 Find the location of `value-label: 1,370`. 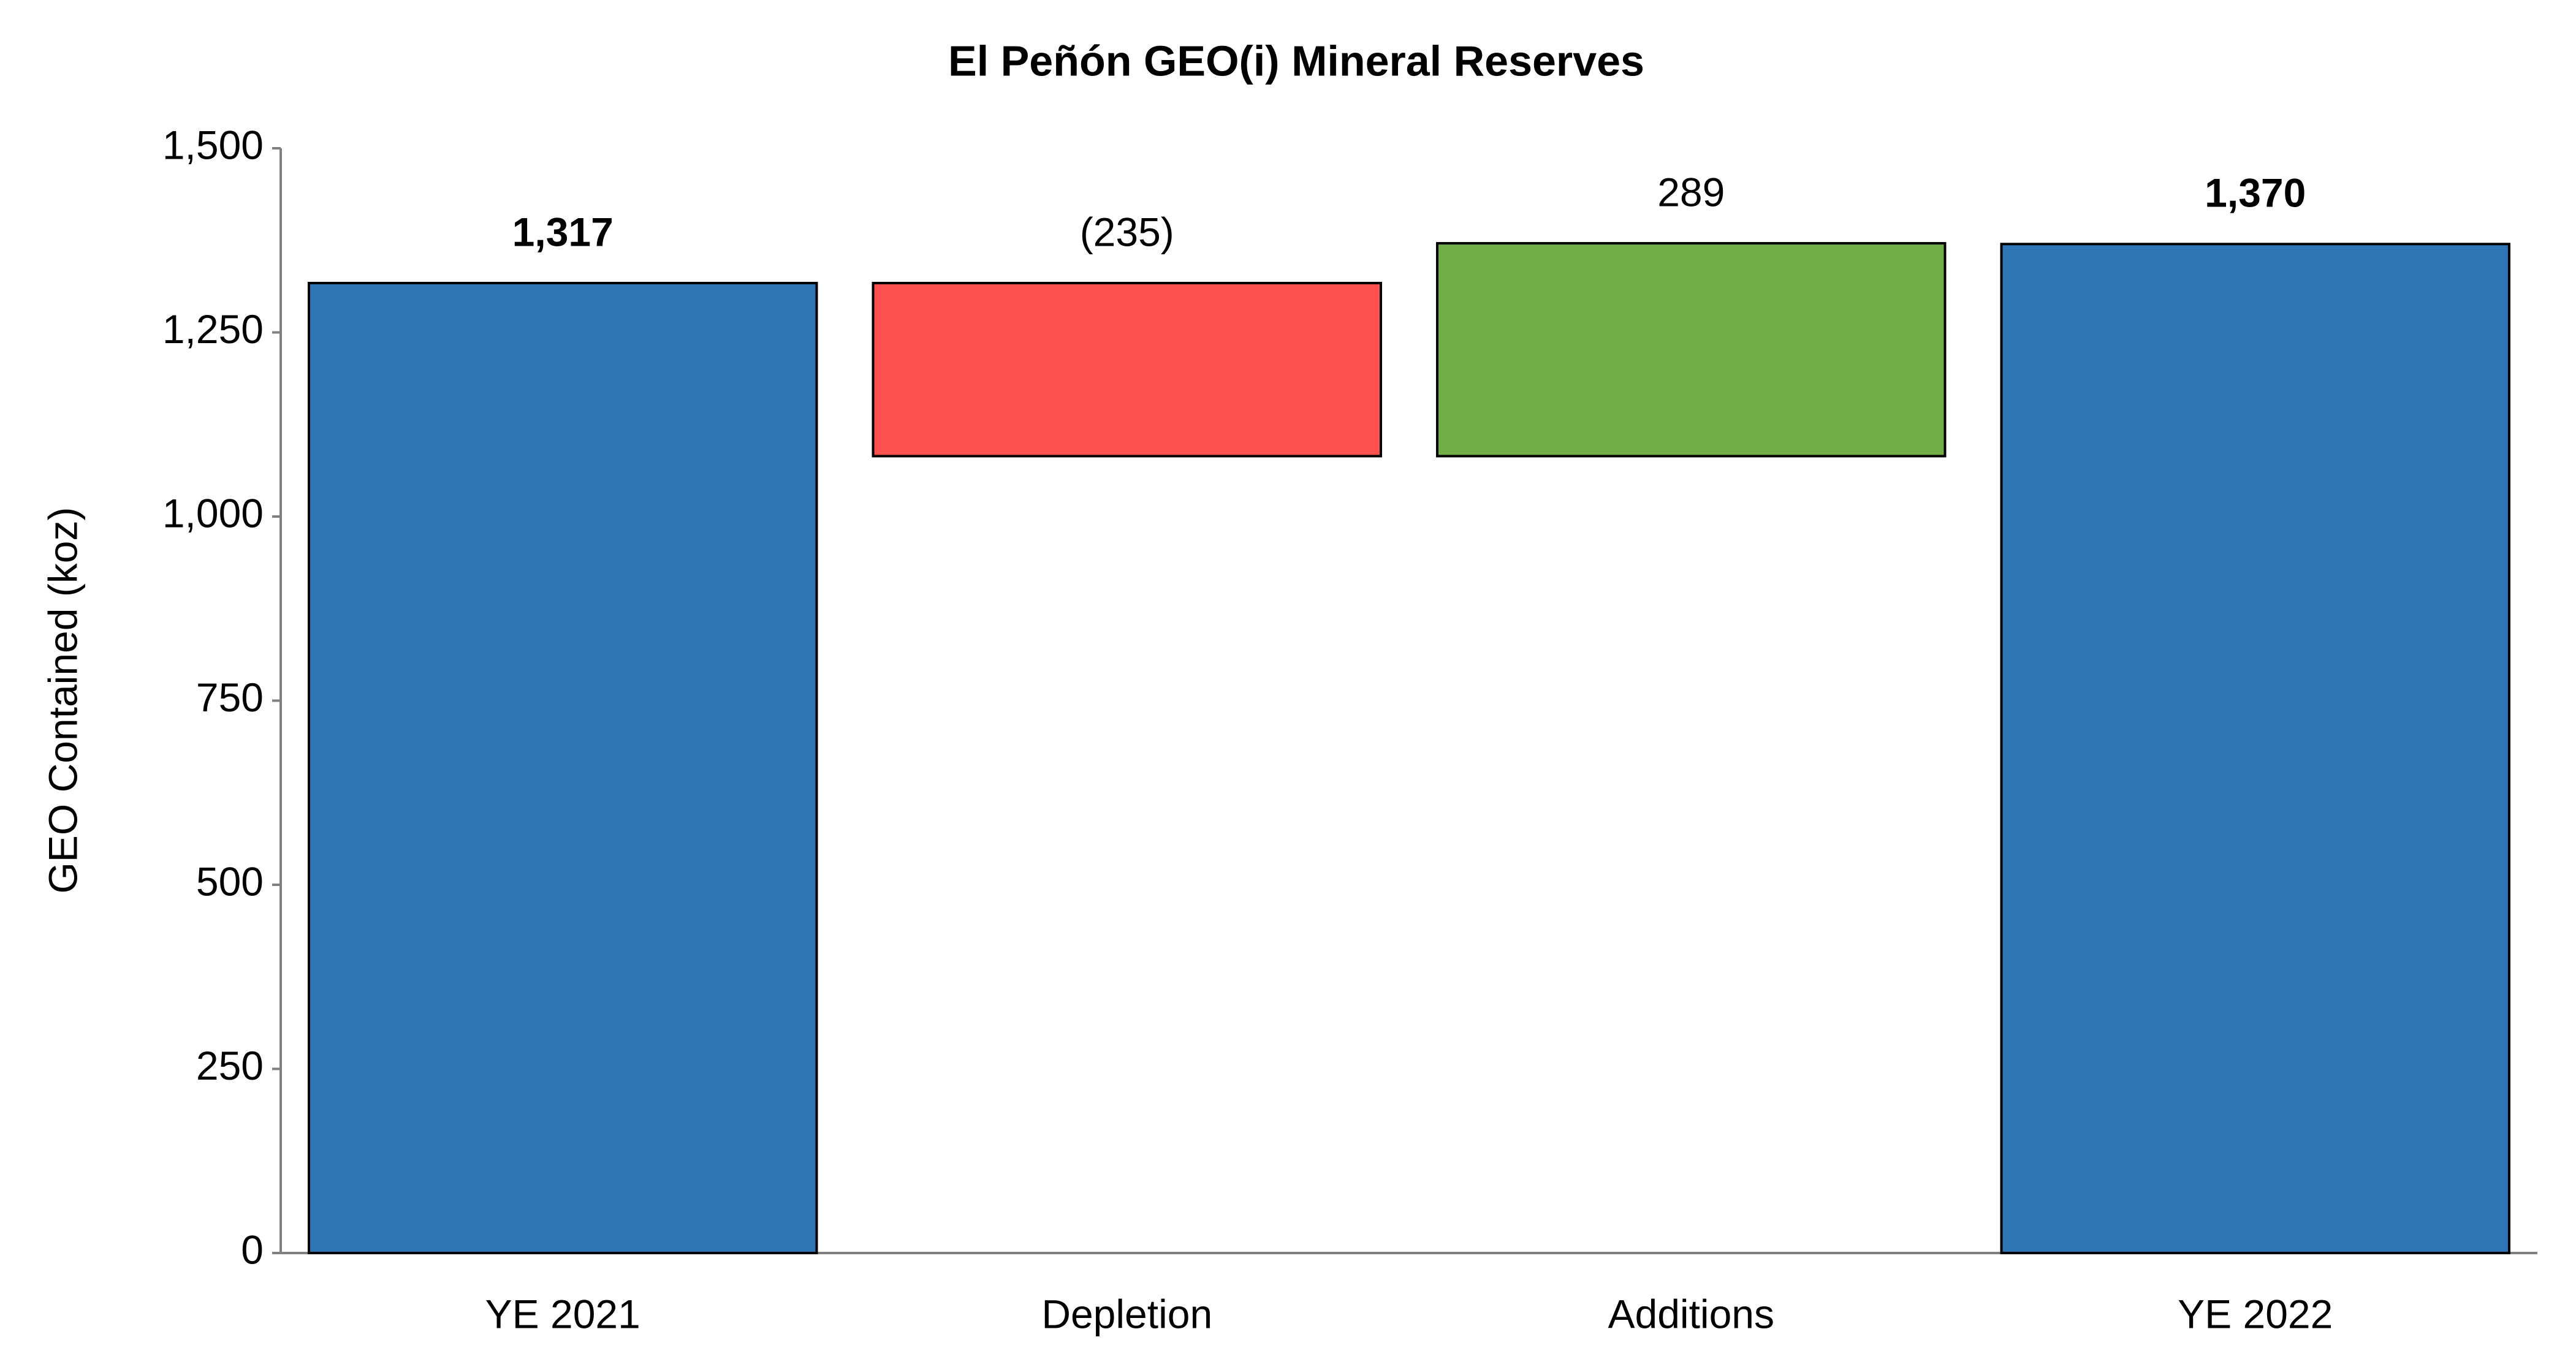

value-label: 1,370 is located at coordinates (2255, 193).